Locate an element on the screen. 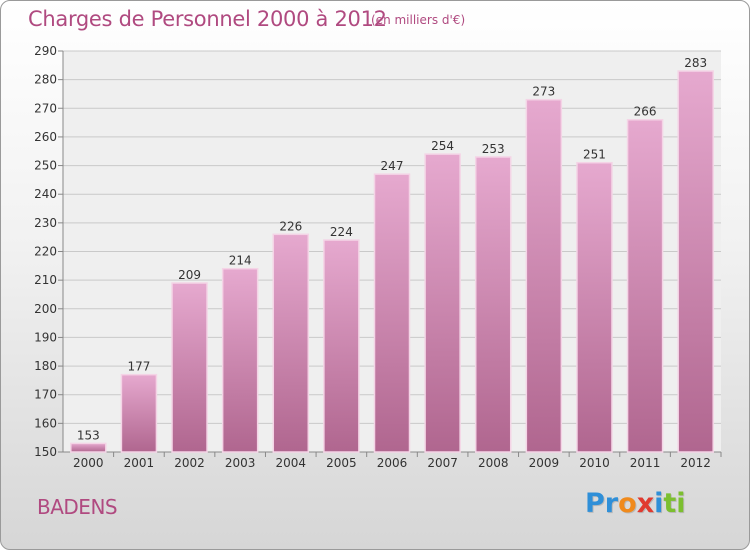 The height and width of the screenshot is (550, 750). y-tick-label: 200 is located at coordinates (45, 309).